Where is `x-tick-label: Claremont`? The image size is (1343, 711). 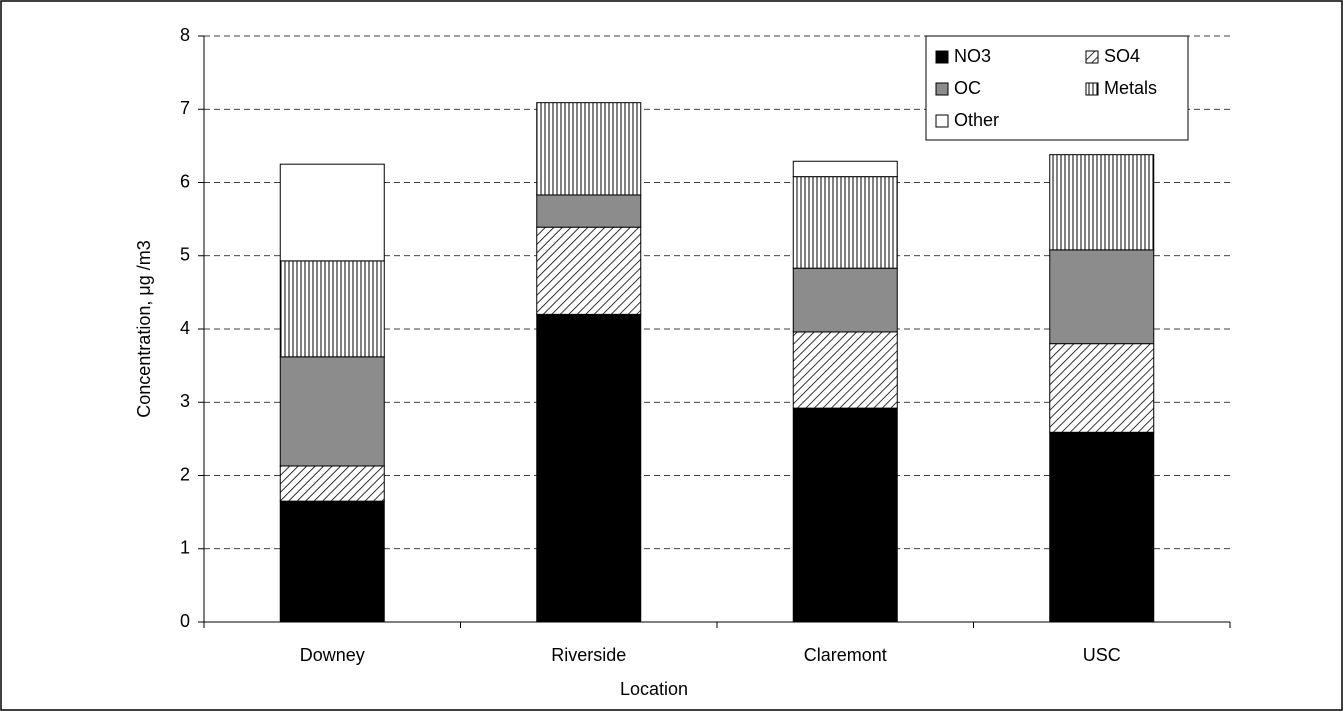
x-tick-label: Claremont is located at coordinates (845, 655).